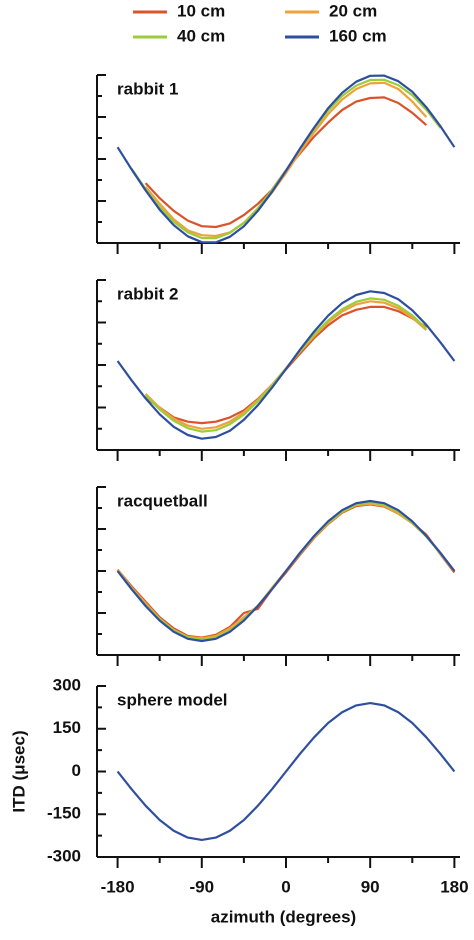  I want to click on y-tick-label: 150, so click(67, 727).